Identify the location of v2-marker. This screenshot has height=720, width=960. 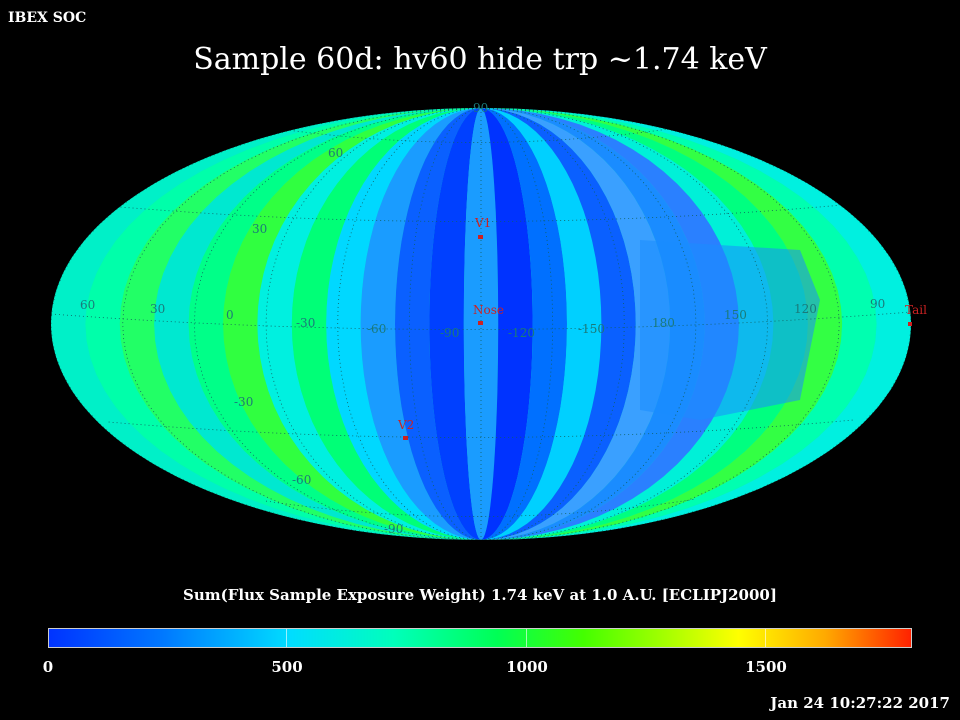
(405, 438).